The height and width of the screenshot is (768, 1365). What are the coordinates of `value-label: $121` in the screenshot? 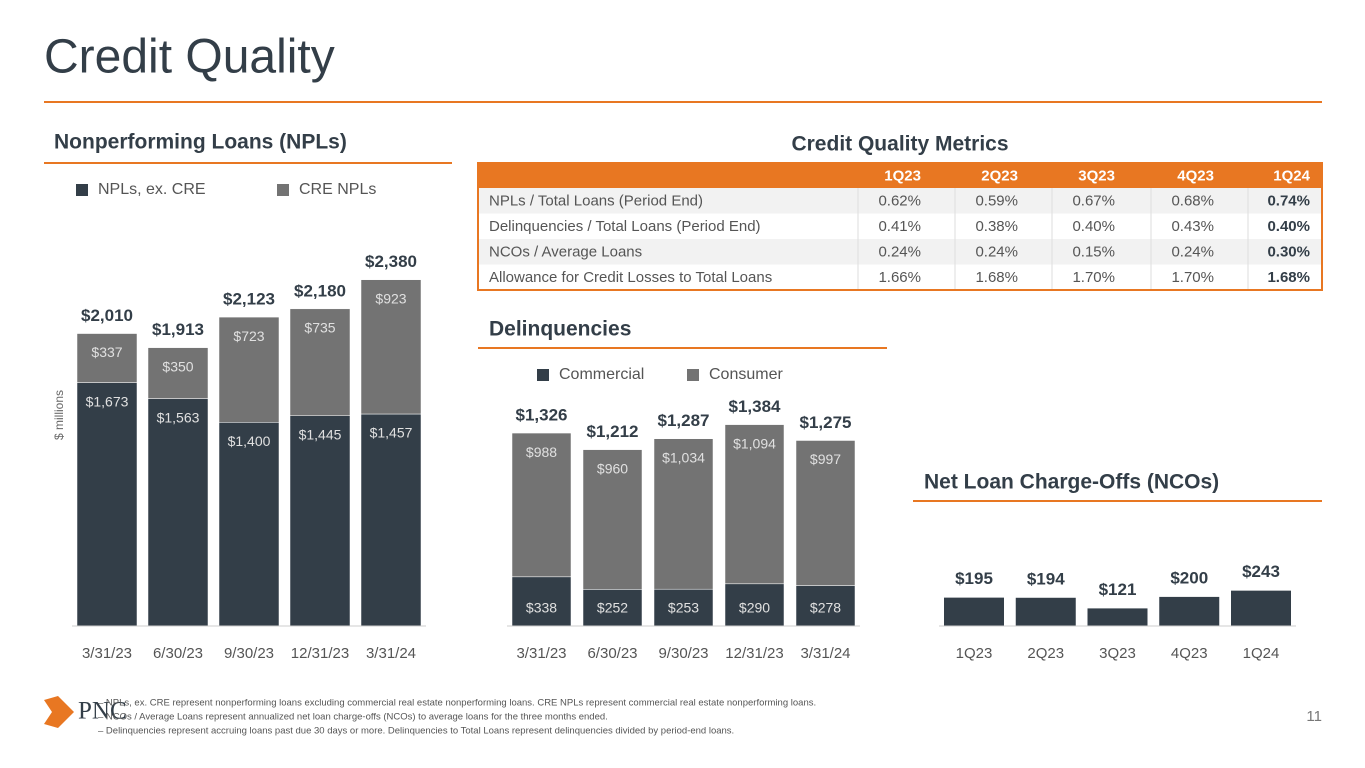 It's located at (1118, 589).